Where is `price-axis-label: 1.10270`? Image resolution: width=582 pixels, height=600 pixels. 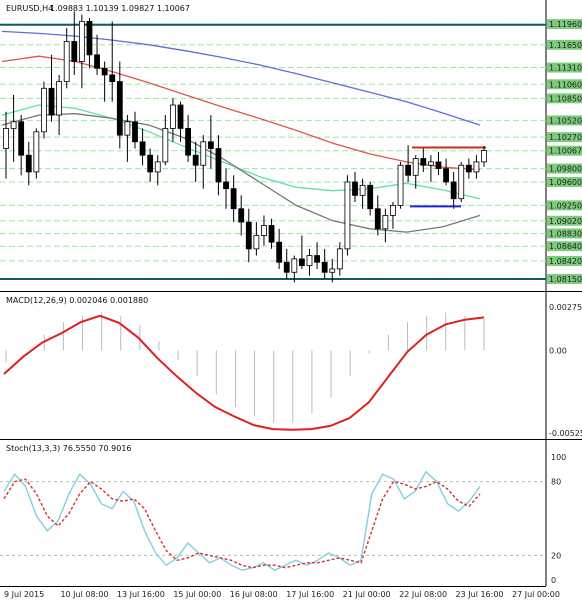 price-axis-label: 1.10270 is located at coordinates (565, 137).